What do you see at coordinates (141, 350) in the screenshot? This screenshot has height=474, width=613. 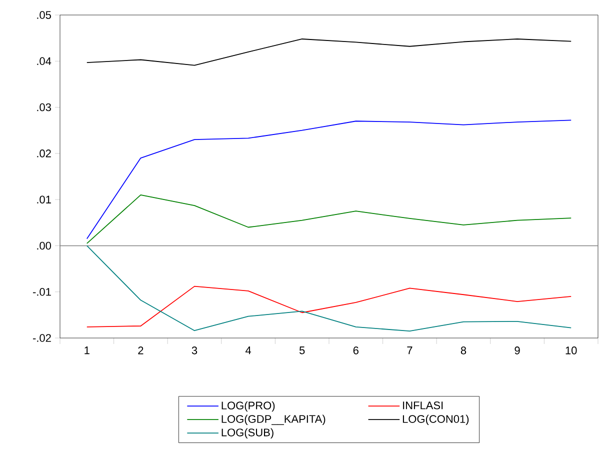 I see `x-tick-label: 2` at bounding box center [141, 350].